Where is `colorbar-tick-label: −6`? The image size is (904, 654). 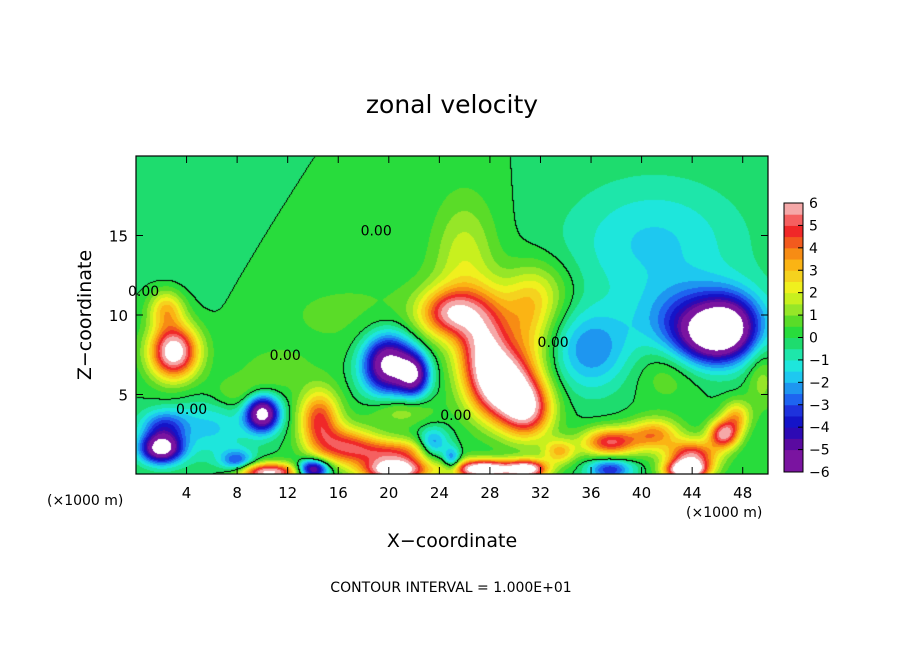 colorbar-tick-label: −6 is located at coordinates (819, 473).